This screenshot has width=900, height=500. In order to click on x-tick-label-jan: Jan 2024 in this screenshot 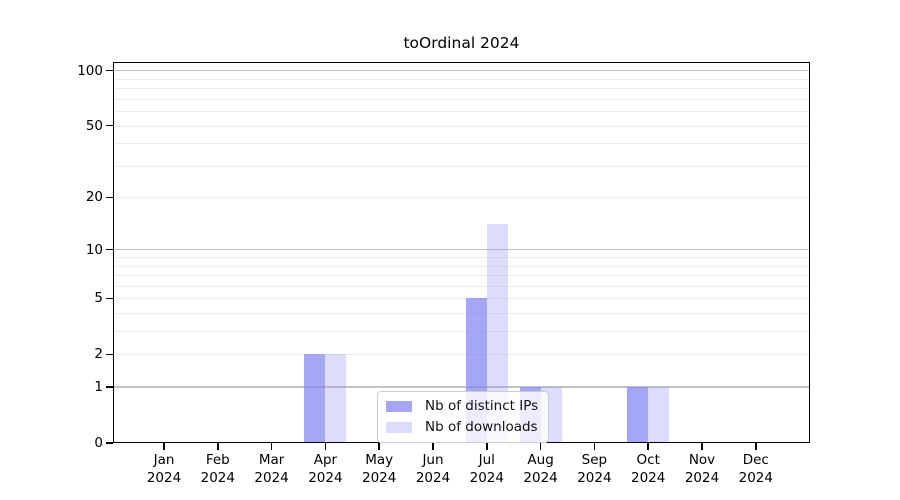, I will do `click(164, 470)`.